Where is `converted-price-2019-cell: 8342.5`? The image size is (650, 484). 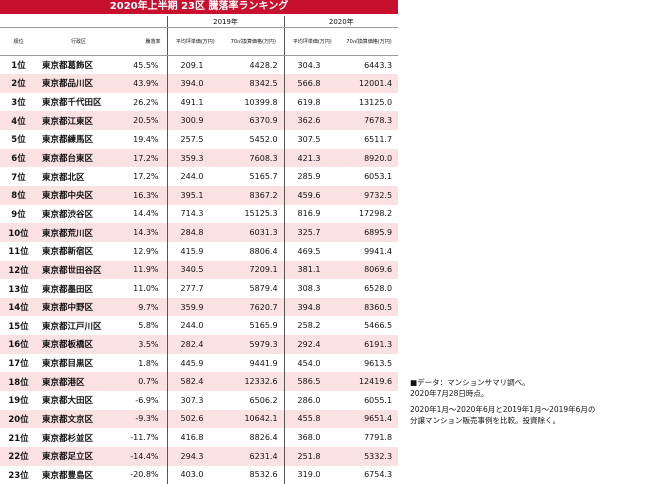 converted-price-2019-cell: 8342.5 is located at coordinates (253, 83).